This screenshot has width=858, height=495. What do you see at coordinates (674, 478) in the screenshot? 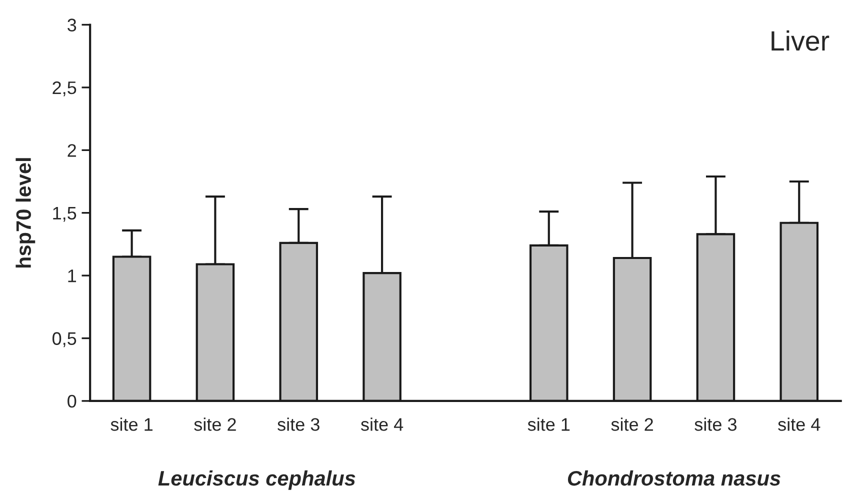
I see `text: Chondrostoma nasus` at bounding box center [674, 478].